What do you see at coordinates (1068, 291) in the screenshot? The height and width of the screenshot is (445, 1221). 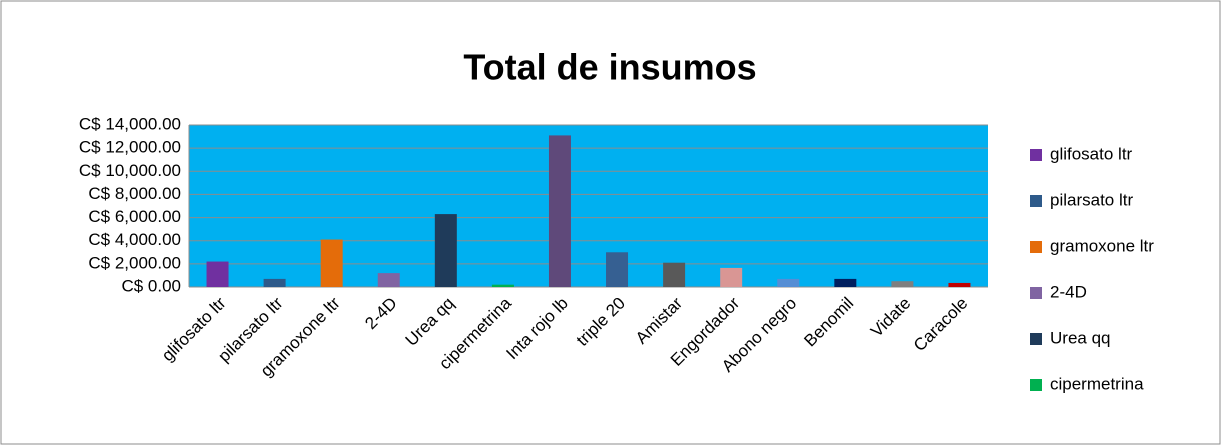 I see `legend-label: 2-4D` at bounding box center [1068, 291].